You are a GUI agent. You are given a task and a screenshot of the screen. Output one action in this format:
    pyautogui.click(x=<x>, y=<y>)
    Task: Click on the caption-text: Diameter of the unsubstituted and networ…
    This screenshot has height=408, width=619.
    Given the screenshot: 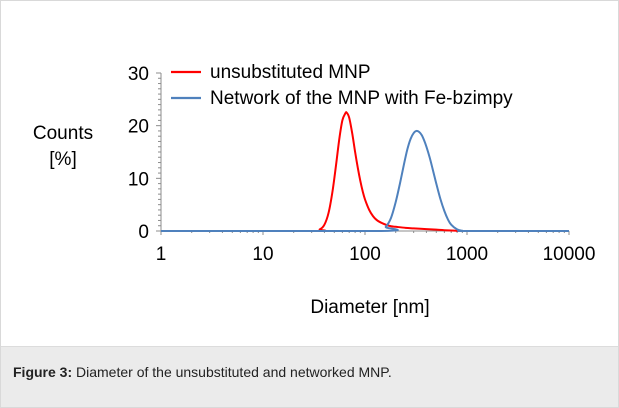 What is the action you would take?
    pyautogui.click(x=232, y=372)
    